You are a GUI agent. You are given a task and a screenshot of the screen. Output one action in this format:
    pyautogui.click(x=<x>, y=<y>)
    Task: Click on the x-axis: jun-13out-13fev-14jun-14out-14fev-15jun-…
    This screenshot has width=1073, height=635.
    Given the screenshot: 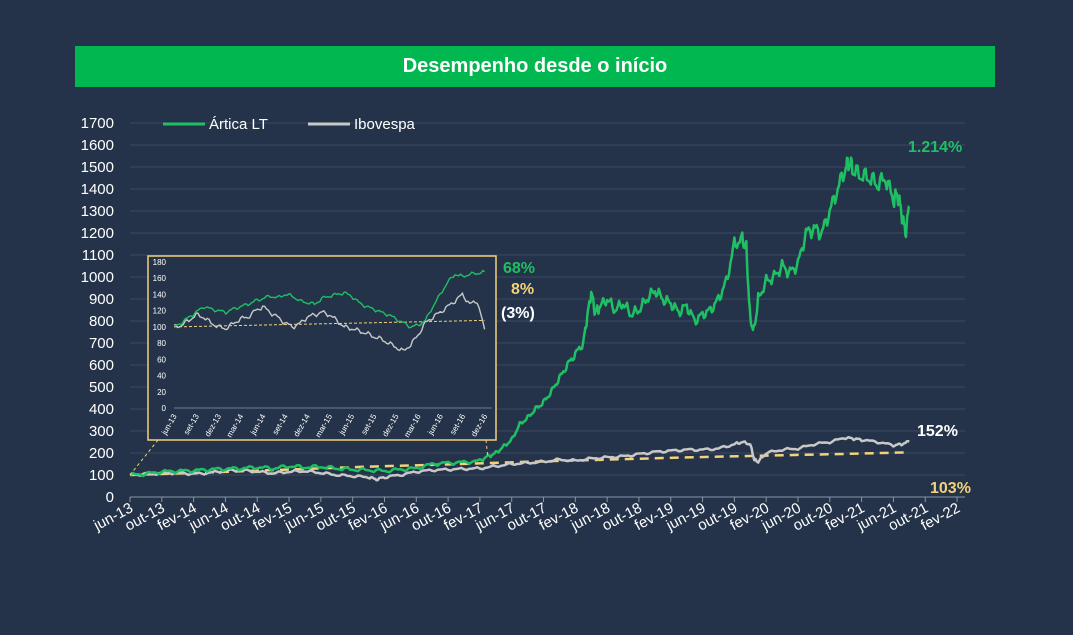 What is the action you would take?
    pyautogui.click(x=526, y=516)
    